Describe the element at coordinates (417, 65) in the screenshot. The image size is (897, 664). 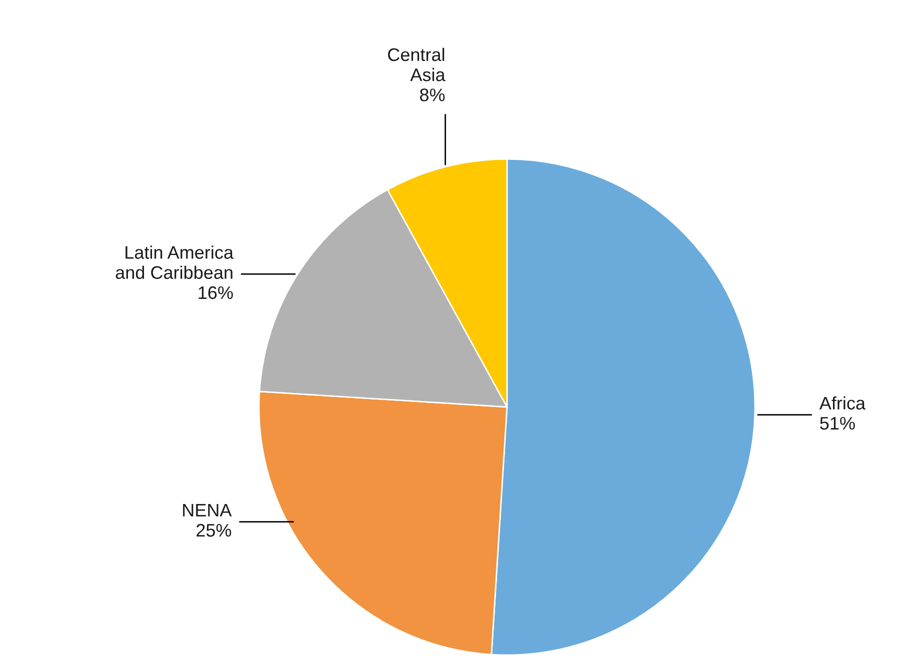
I see `slice-label: Central Asia` at that location.